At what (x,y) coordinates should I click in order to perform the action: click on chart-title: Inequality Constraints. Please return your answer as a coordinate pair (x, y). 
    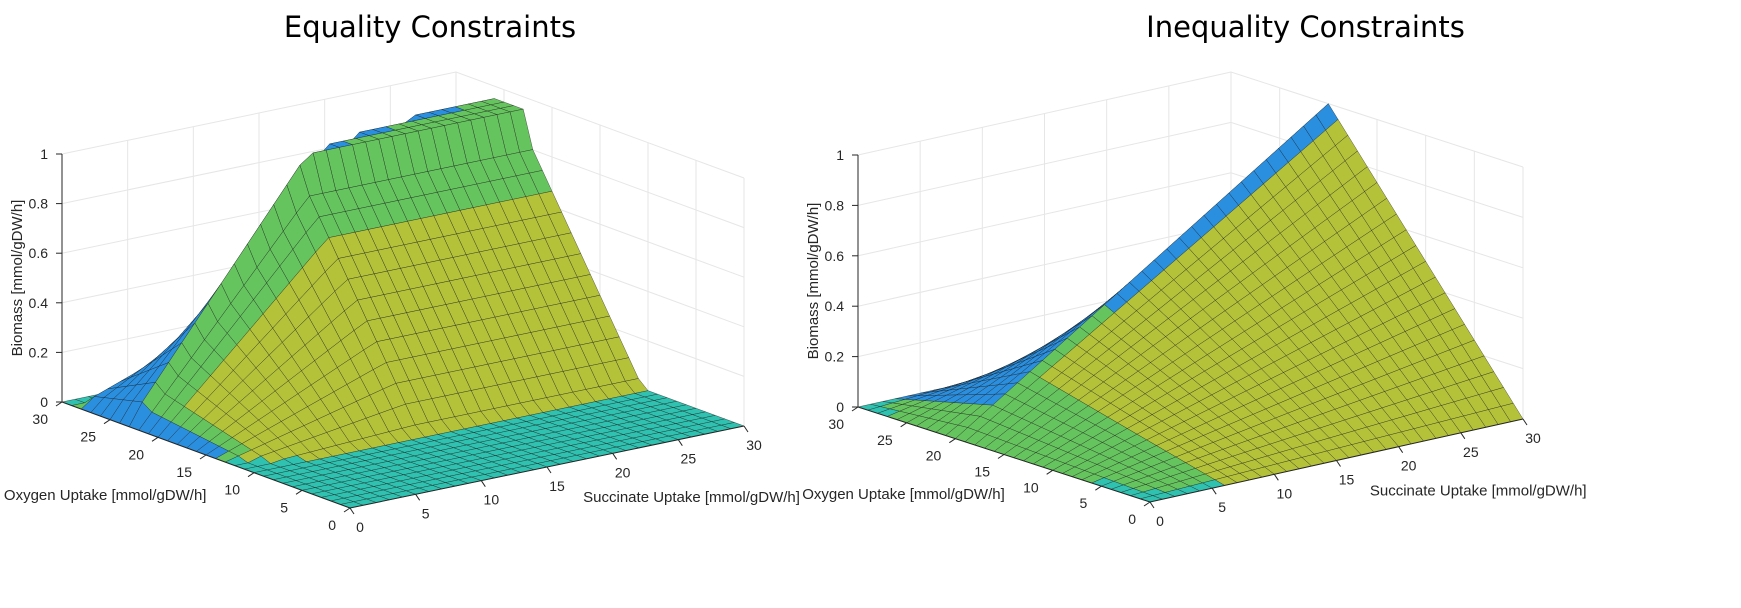
    Looking at the image, I should click on (1305, 27).